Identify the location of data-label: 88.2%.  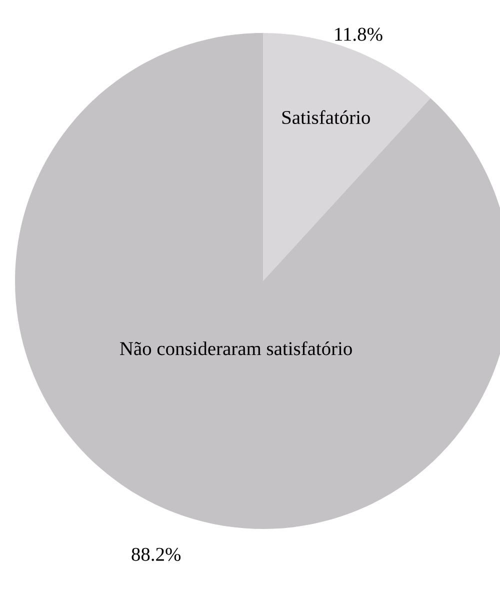
(156, 555).